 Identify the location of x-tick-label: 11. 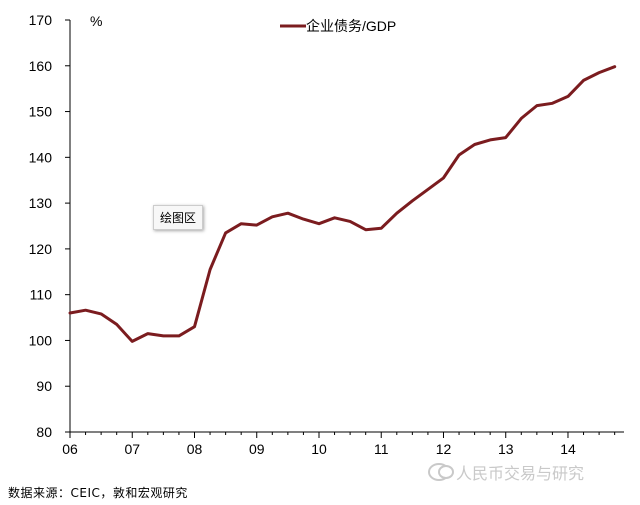
(381, 449).